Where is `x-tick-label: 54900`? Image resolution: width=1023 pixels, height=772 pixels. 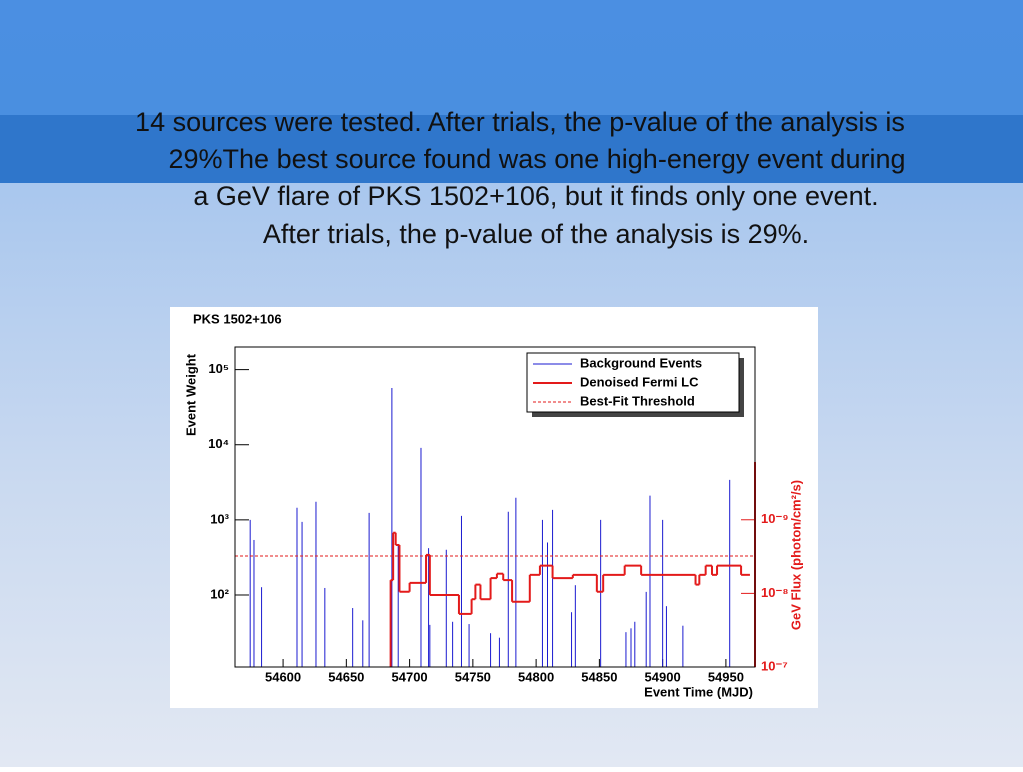 x-tick-label: 54900 is located at coordinates (663, 676).